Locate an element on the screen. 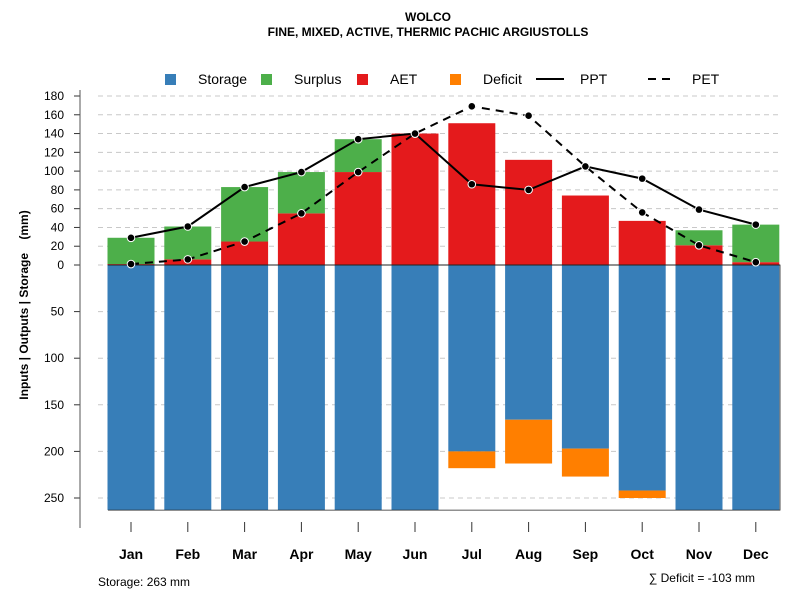 Image resolution: width=800 pixels, height=600 pixels. y-tick-label: 180 is located at coordinates (54, 96).